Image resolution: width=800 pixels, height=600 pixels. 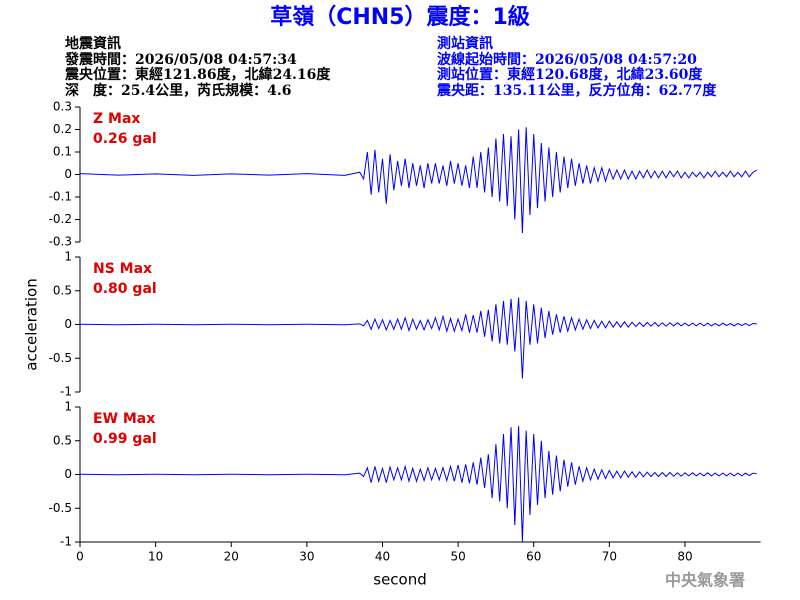 I want to click on max-label: NS Max, so click(x=122, y=269).